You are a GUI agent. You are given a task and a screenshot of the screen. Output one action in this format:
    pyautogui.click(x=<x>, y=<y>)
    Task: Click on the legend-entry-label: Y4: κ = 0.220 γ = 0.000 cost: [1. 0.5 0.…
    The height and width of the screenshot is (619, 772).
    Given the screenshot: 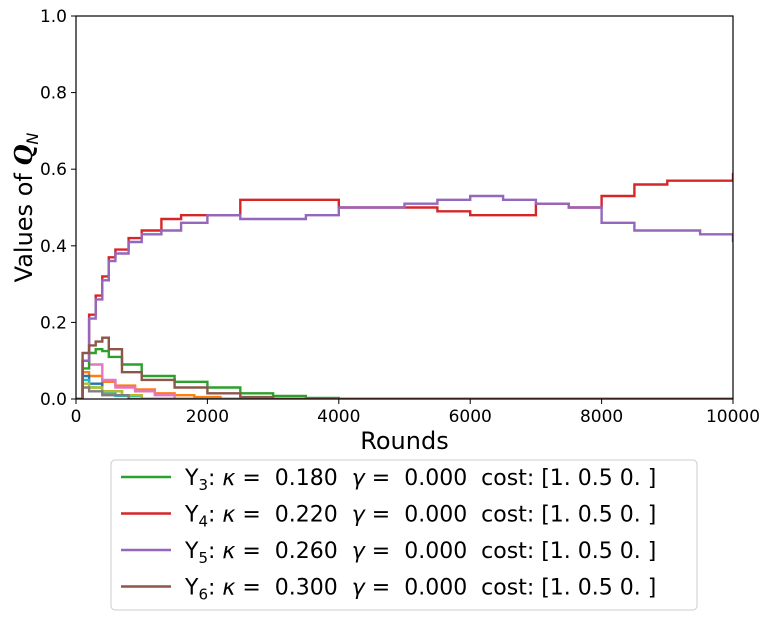 What is the action you would take?
    pyautogui.click(x=420, y=517)
    